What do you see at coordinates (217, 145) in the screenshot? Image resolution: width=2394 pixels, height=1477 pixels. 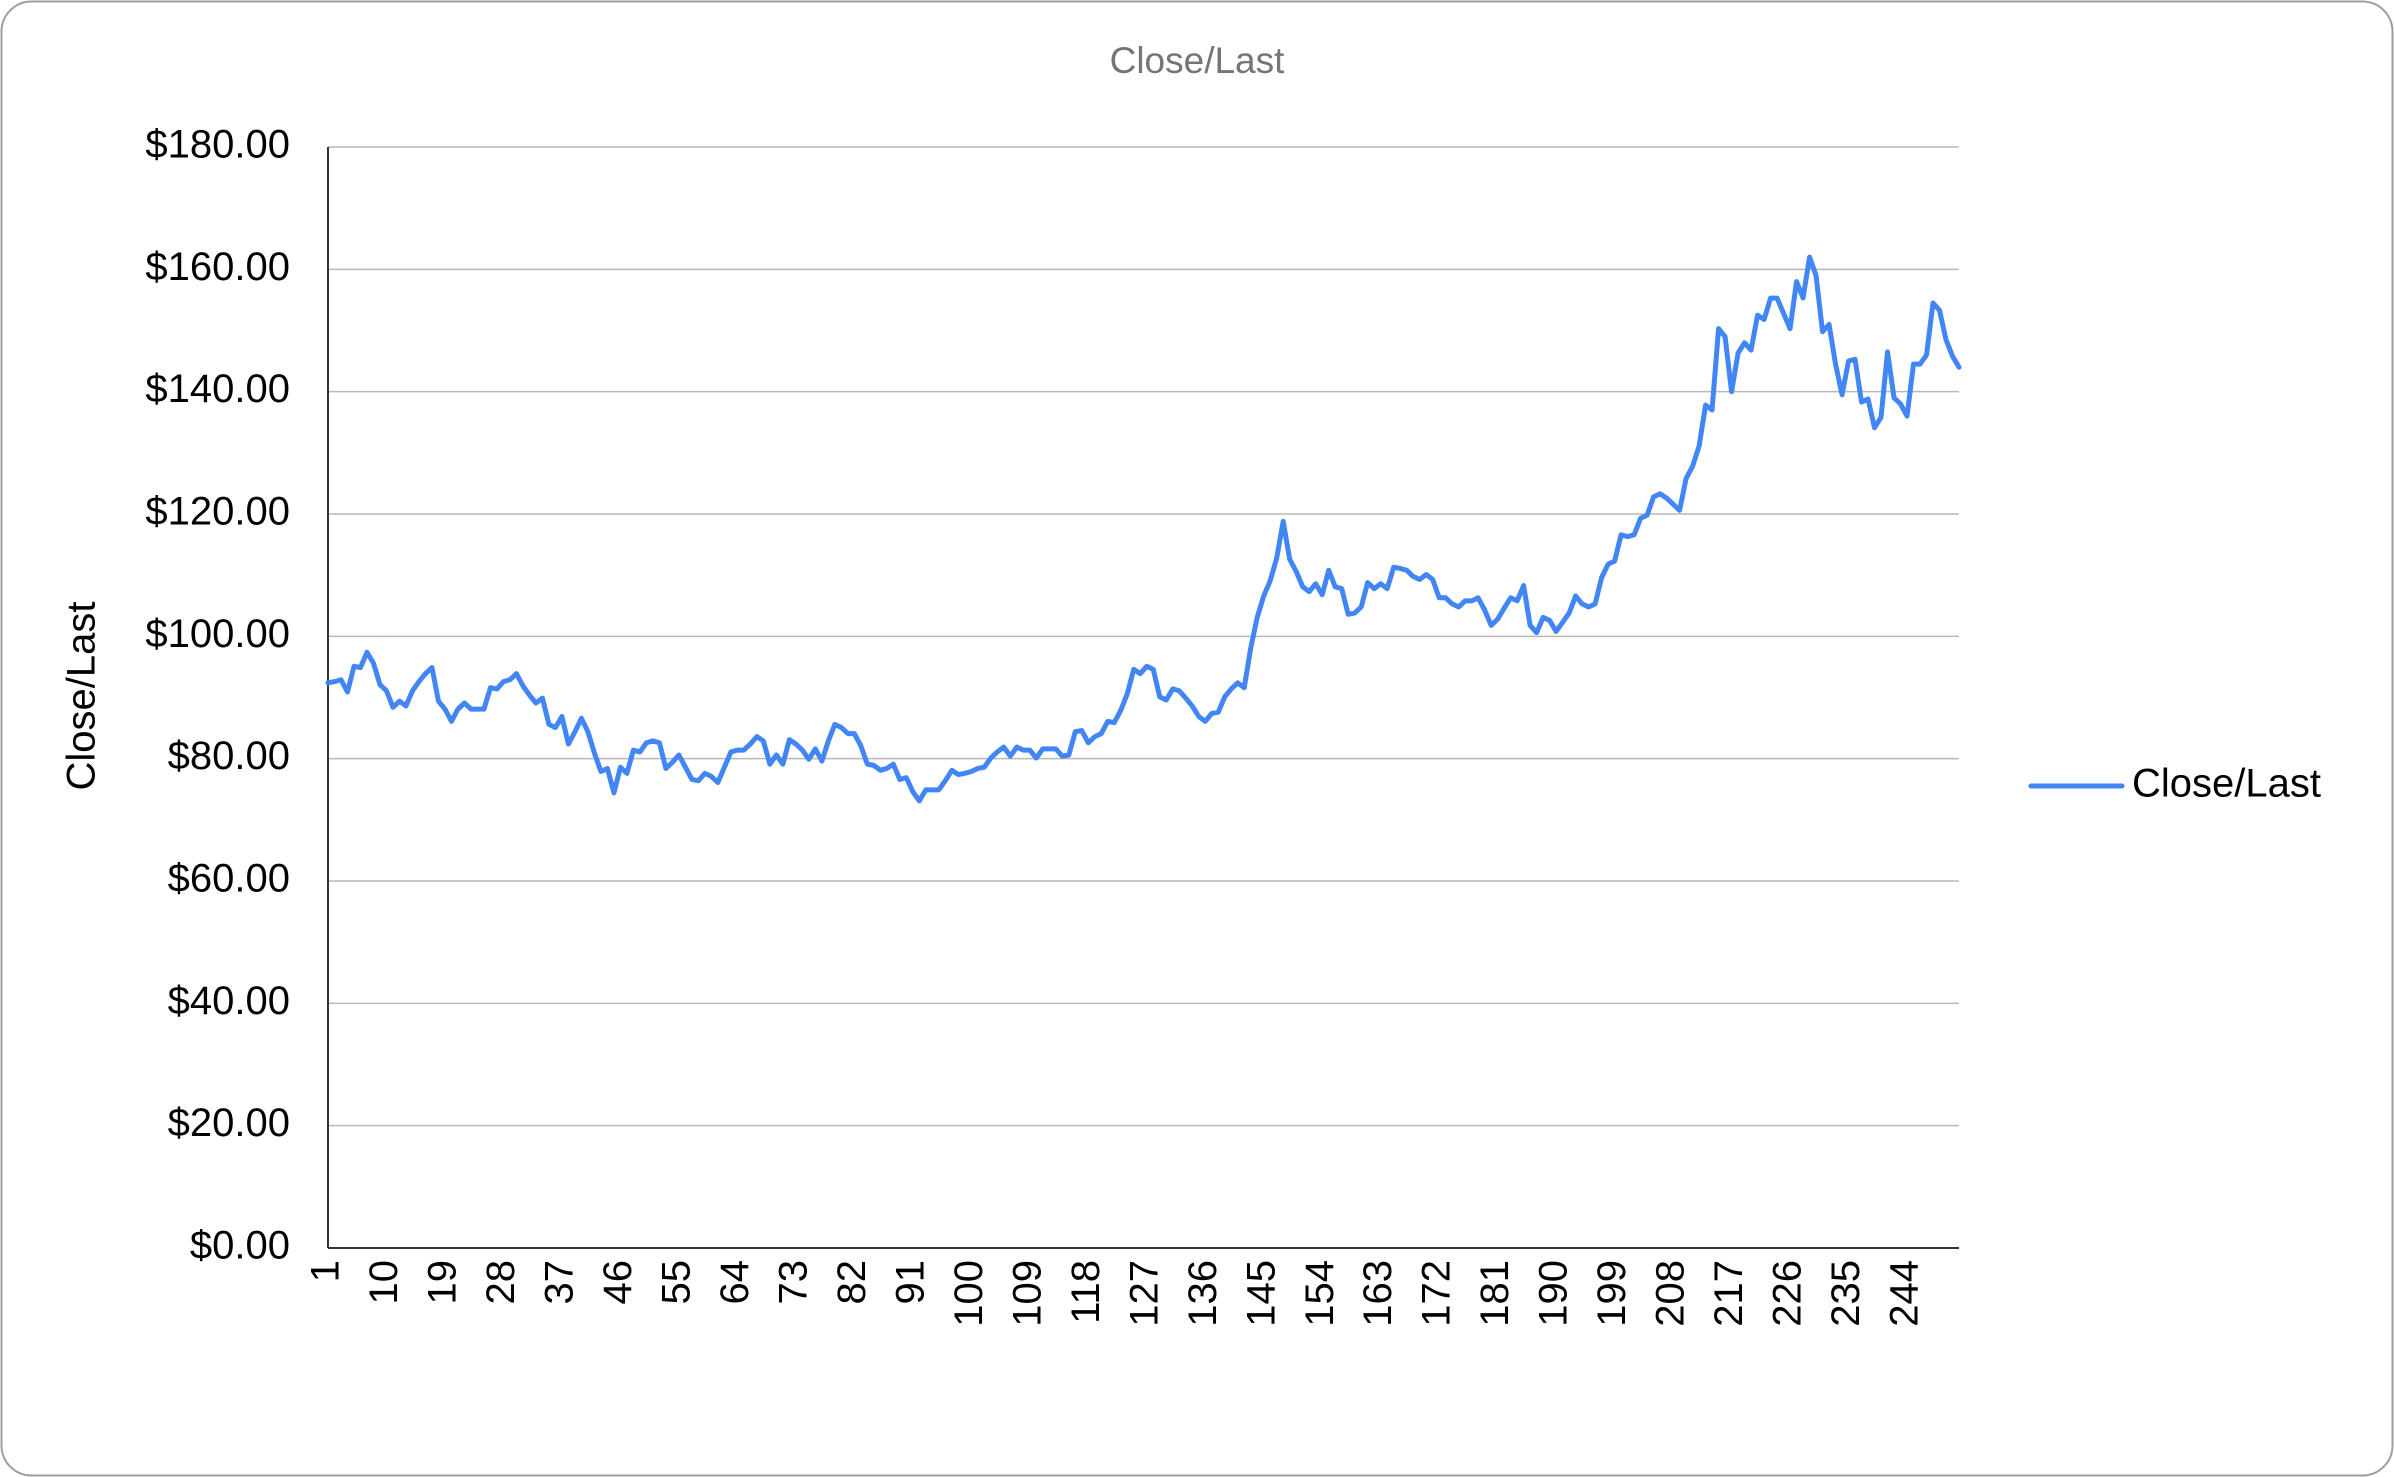 I see `y-tick-label: $180.00` at bounding box center [217, 145].